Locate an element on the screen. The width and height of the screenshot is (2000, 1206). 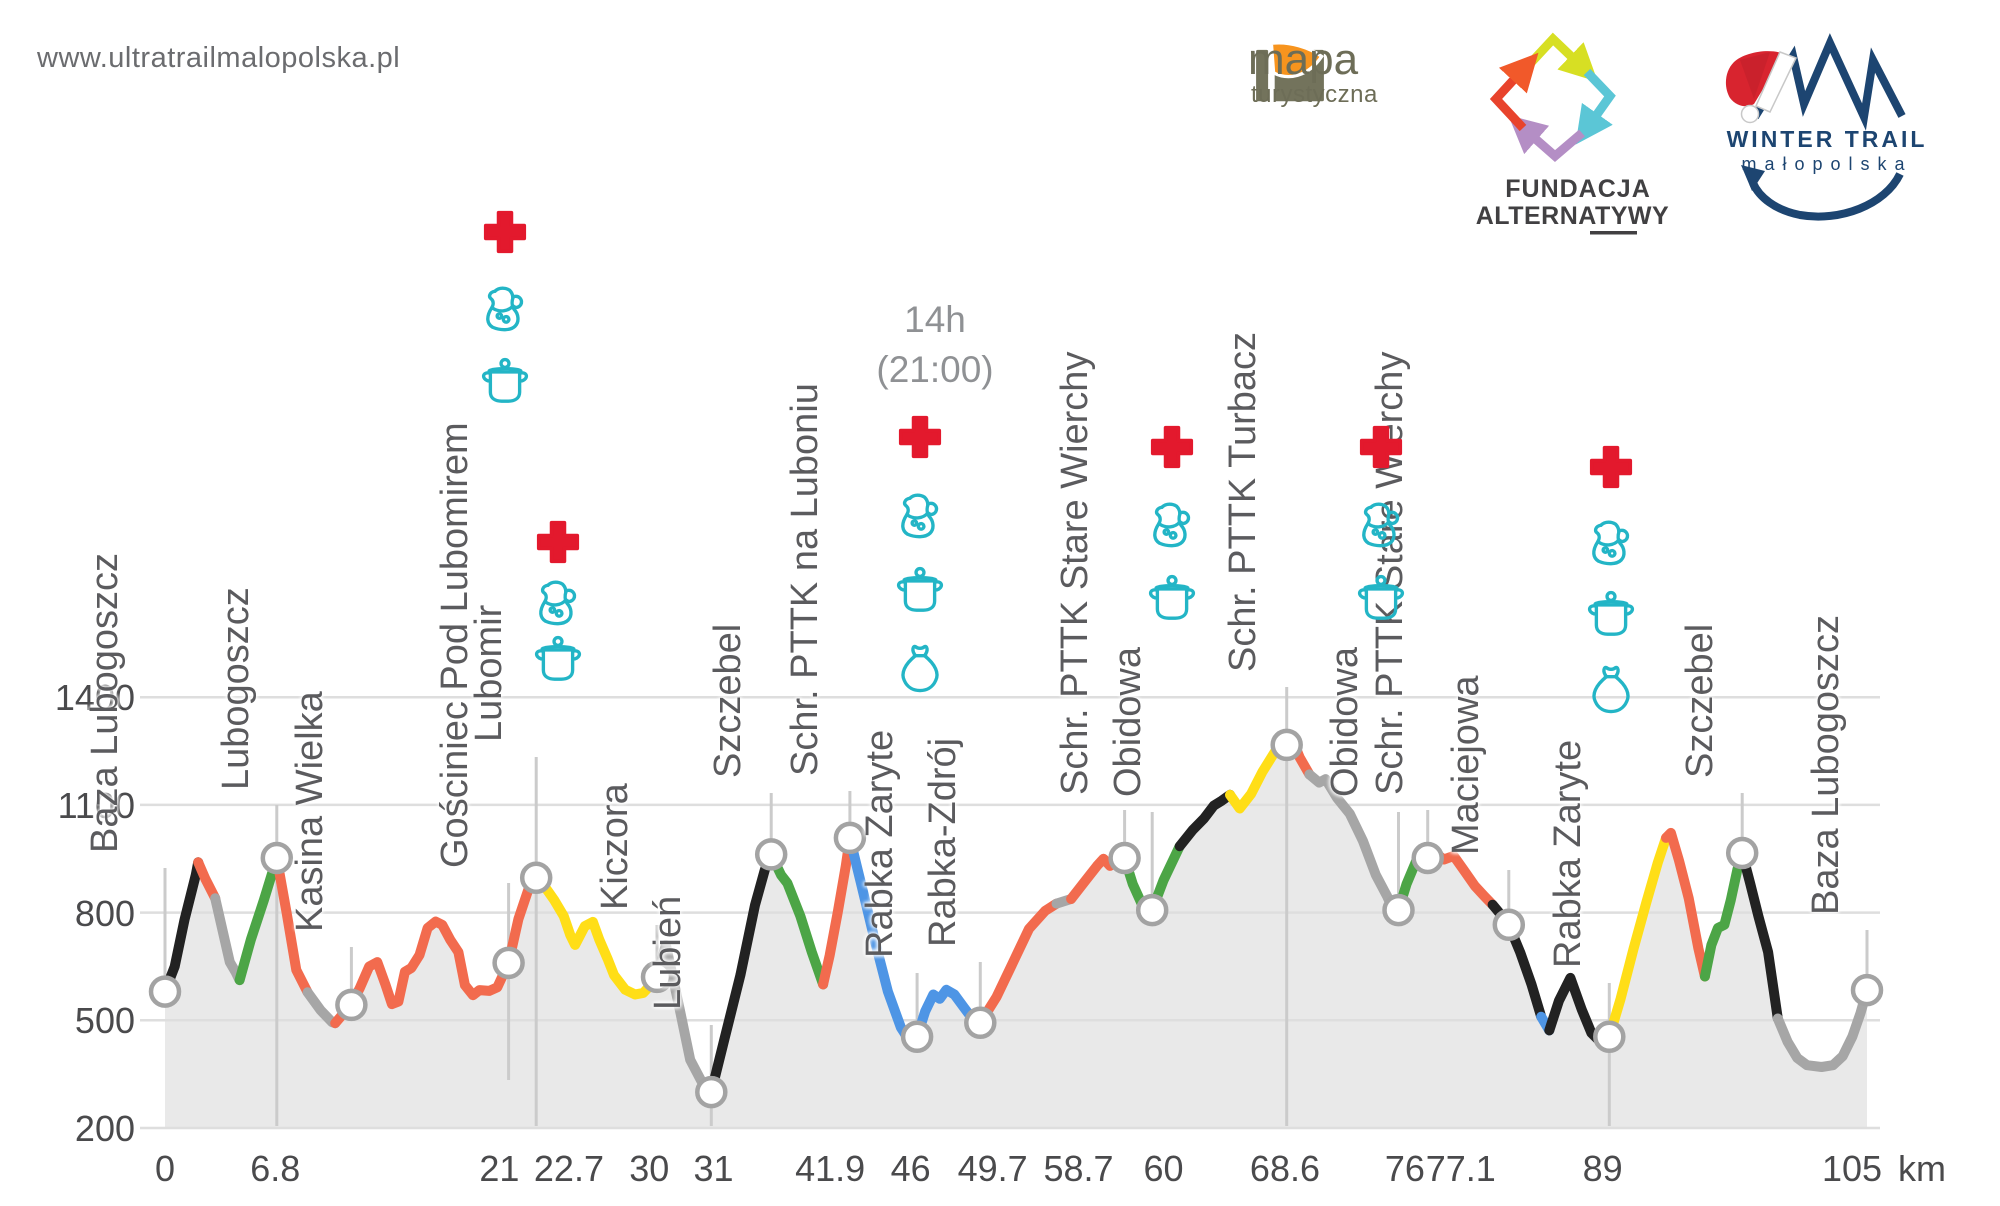
arrow-left is located at coordinates (1514, 92).